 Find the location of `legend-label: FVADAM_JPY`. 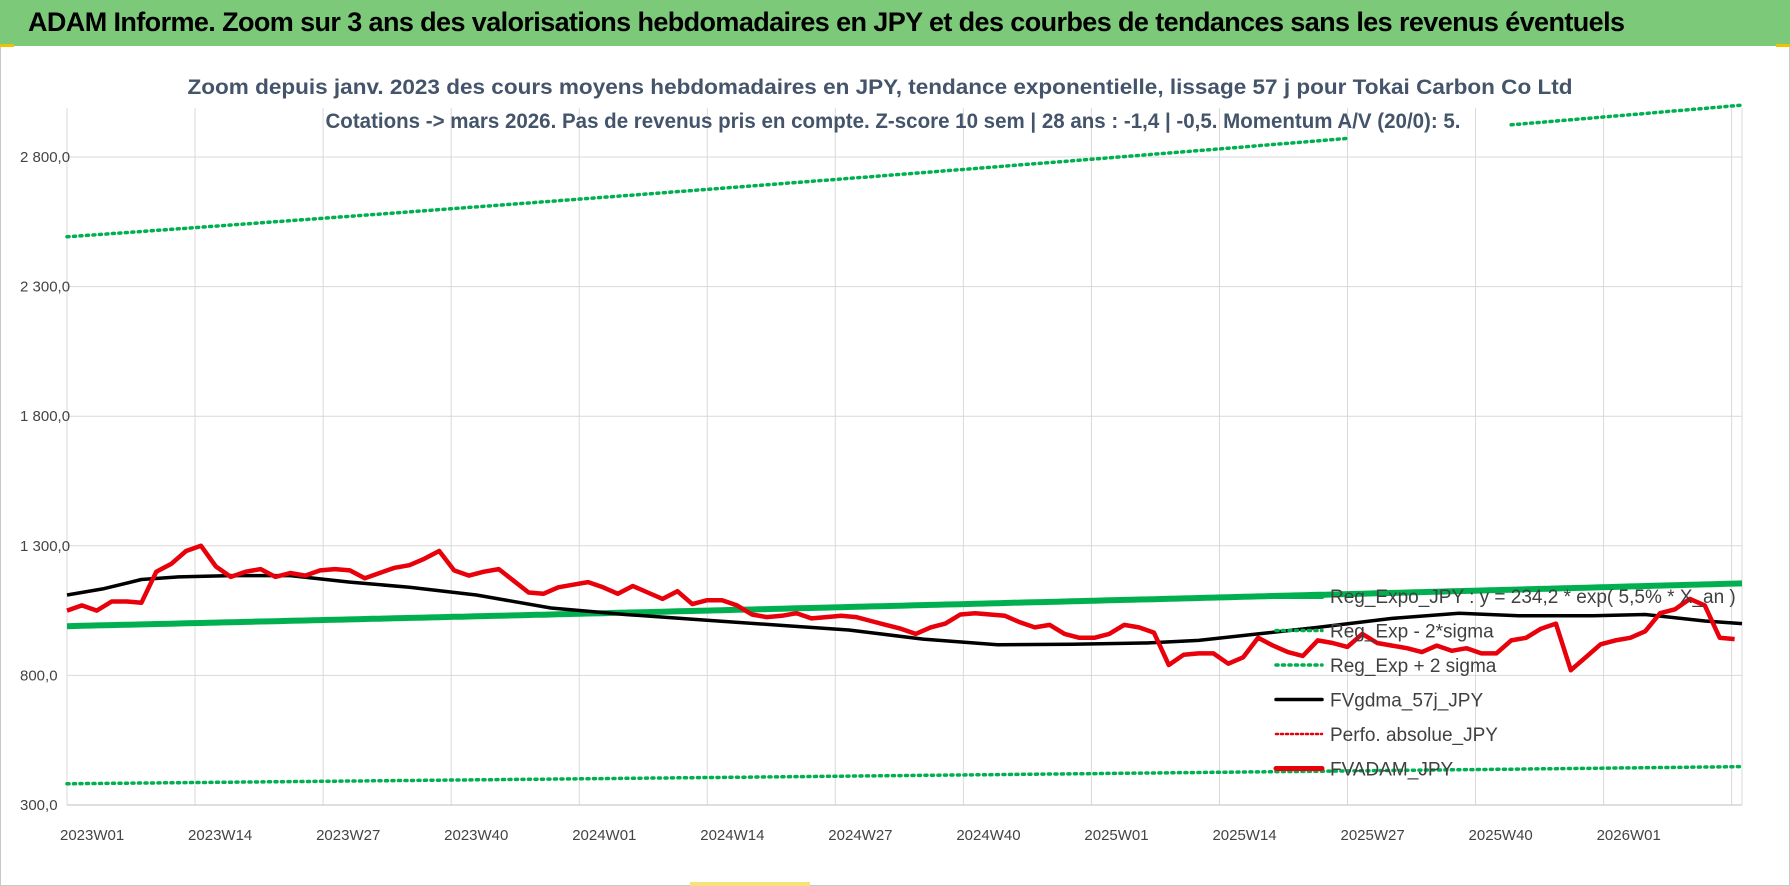

legend-label: FVADAM_JPY is located at coordinates (1392, 770).